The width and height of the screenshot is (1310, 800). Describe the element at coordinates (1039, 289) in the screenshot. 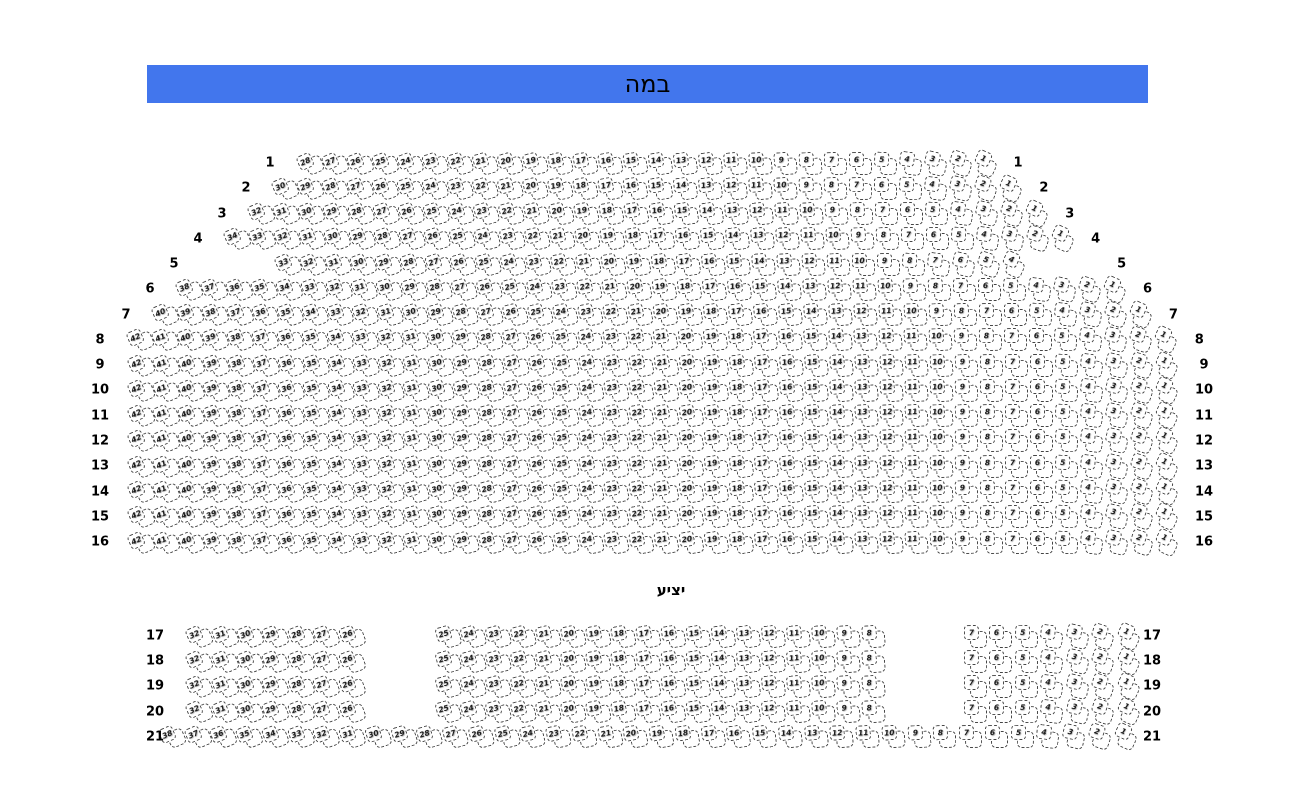

I see `seat: 4` at that location.